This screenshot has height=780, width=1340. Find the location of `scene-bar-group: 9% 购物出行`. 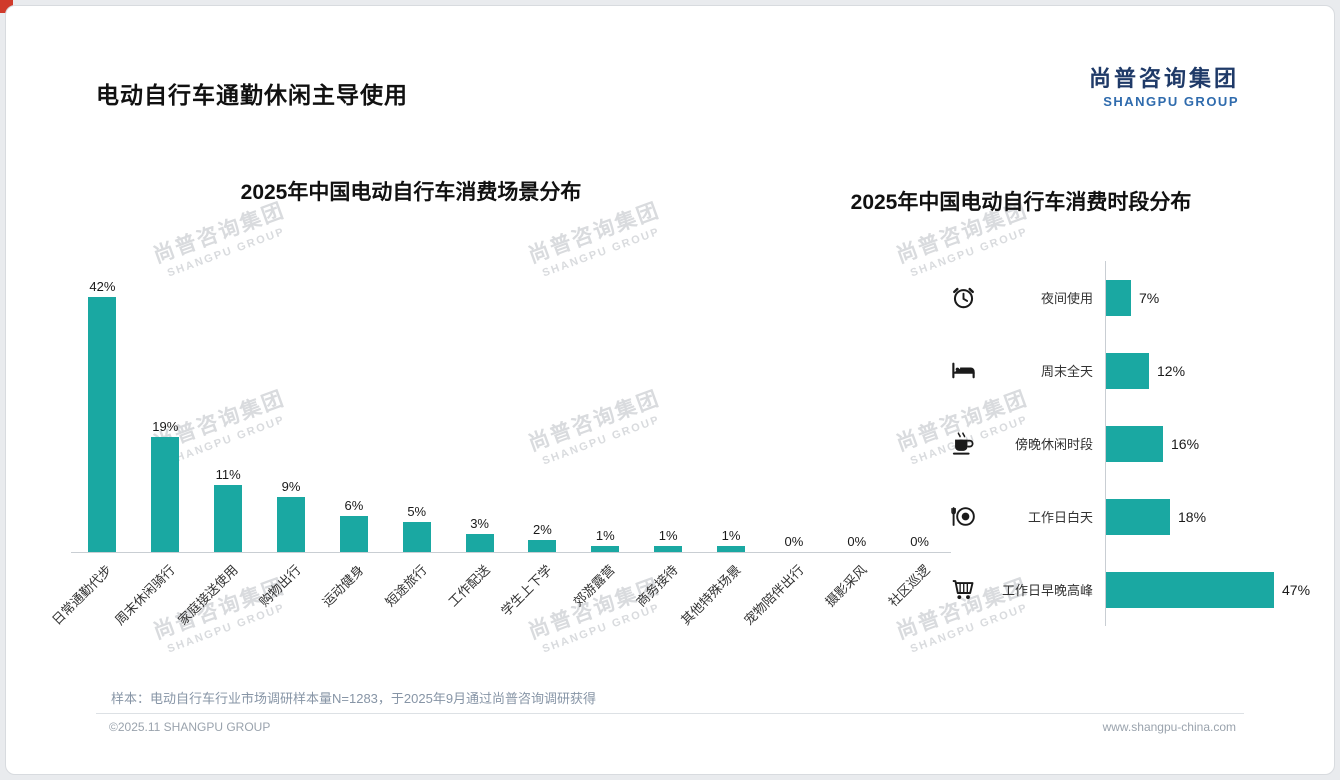

scene-bar-group: 9% 购物出行 is located at coordinates (289, 441).